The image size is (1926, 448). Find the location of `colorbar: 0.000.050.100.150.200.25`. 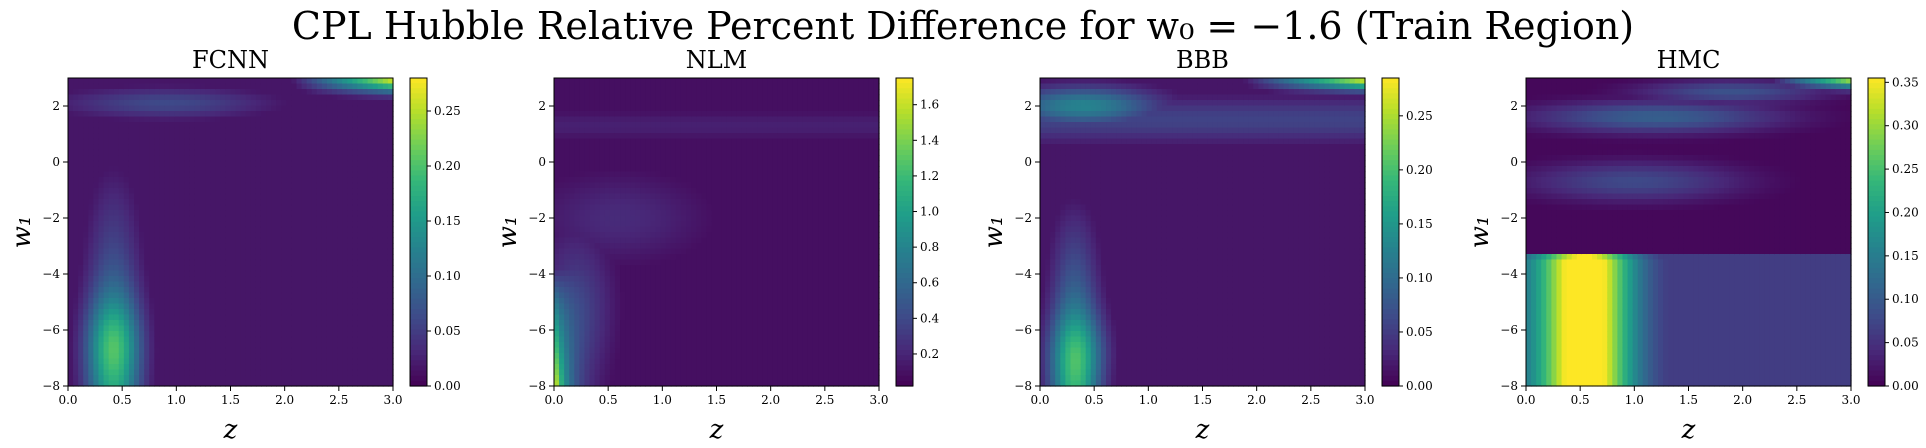

colorbar: 0.000.050.100.150.200.25 is located at coordinates (435, 235).